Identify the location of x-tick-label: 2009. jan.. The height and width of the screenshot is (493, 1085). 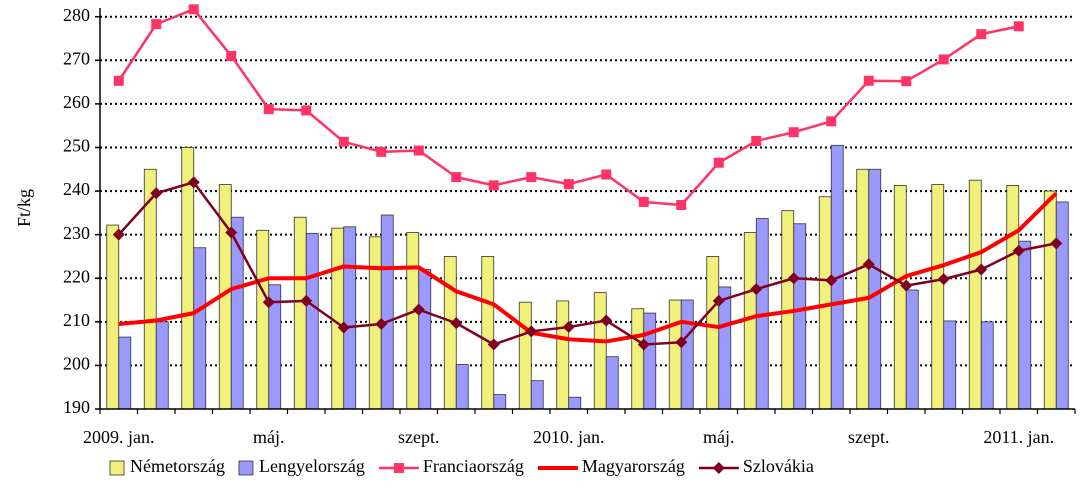
(119, 437).